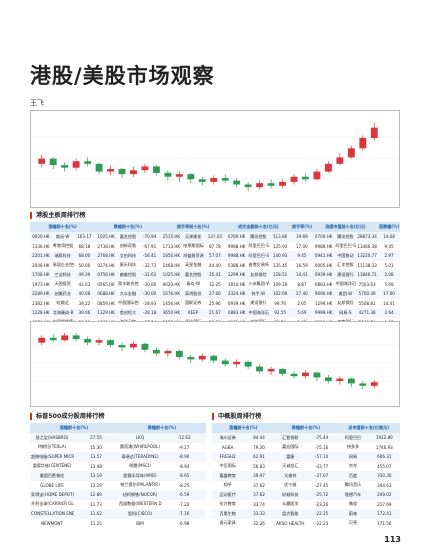 The width and height of the screenshot is (427, 552). Describe the element at coordinates (228, 438) in the screenshot. I see `table-cell: 海川证券` at that location.